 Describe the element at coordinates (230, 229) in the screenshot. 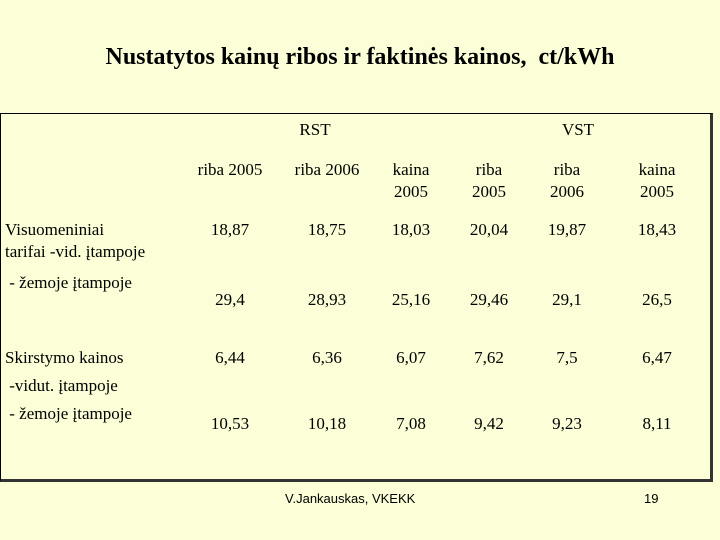

I see `cell: 18,87` at that location.